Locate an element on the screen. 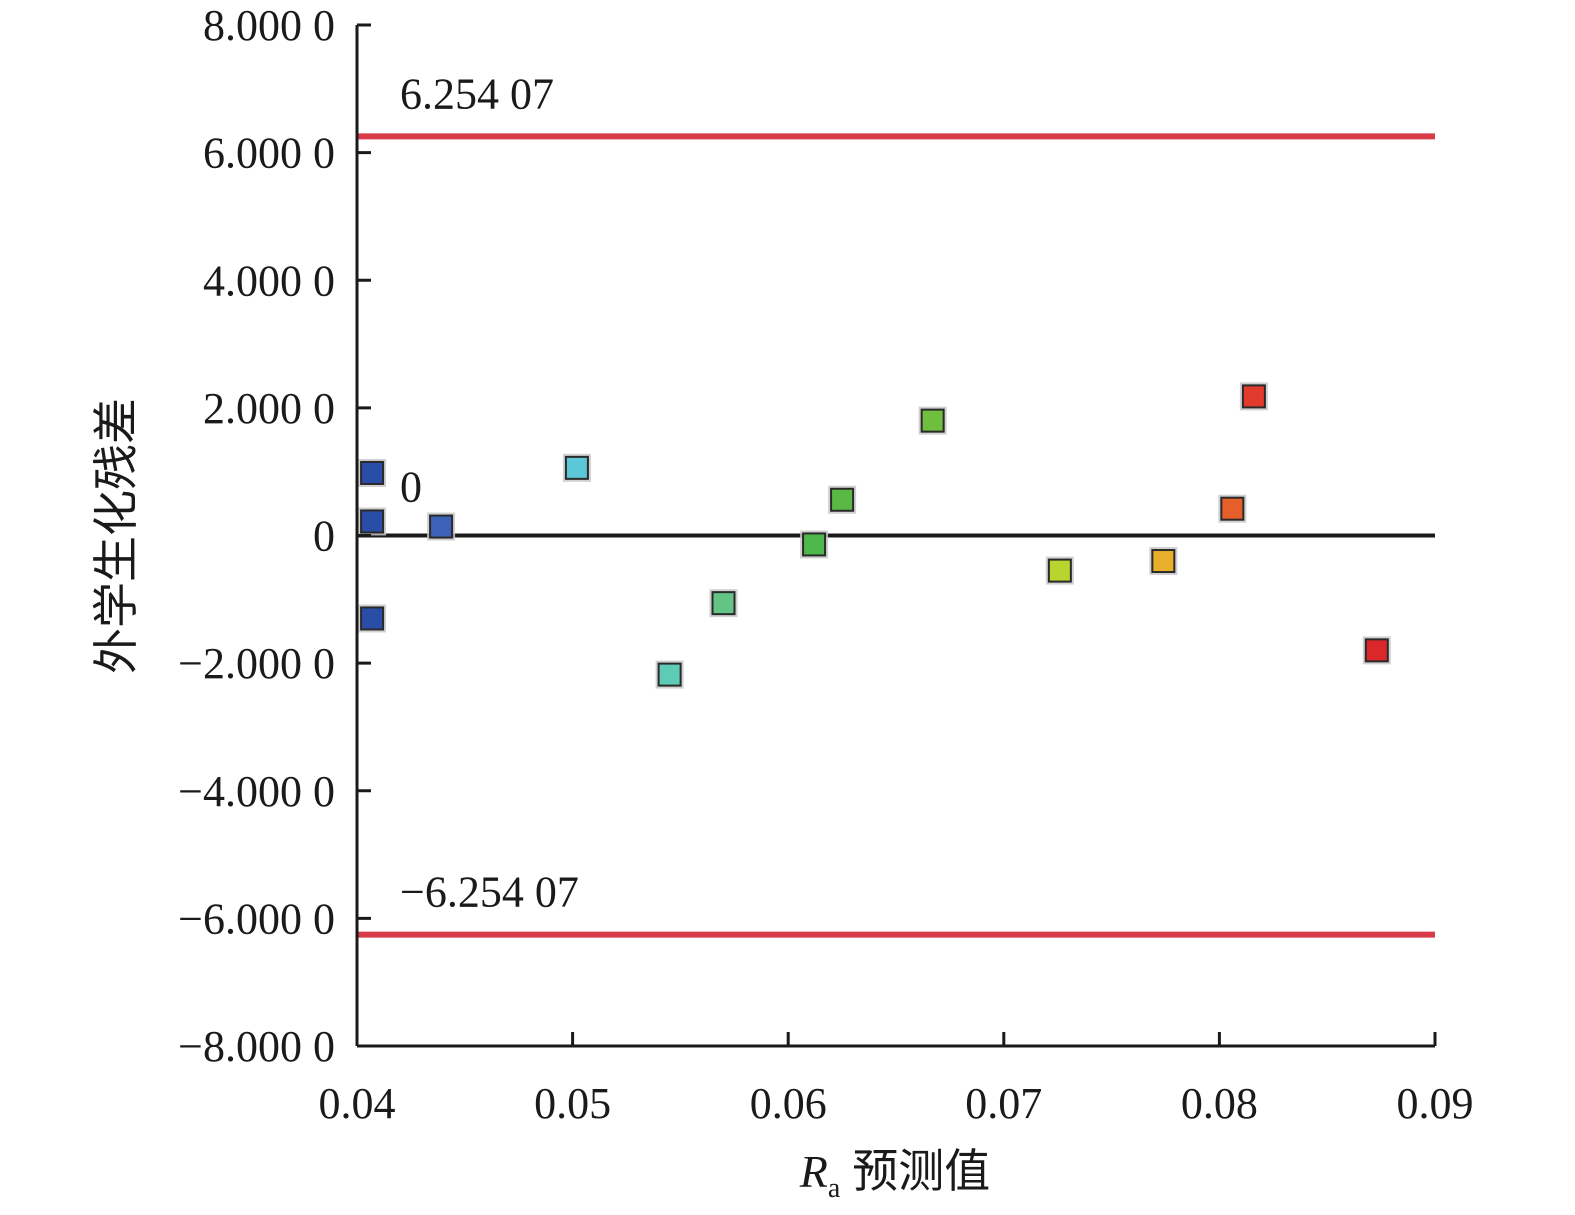 Image resolution: width=1575 pixels, height=1215 pixels. reference-line-label-1: 0 is located at coordinates (411, 487).